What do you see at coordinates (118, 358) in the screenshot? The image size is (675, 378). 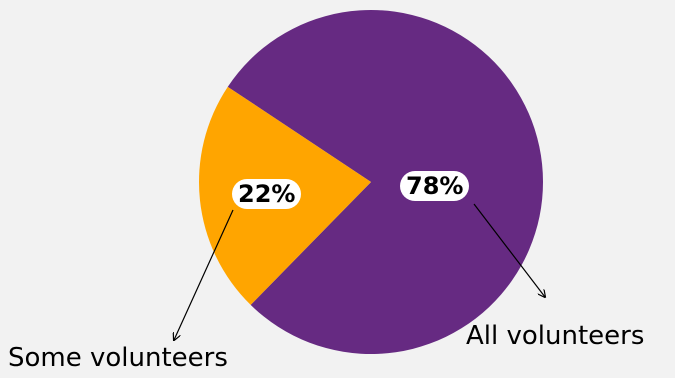 I see `callout-some-volunteers: Some volunteers` at bounding box center [118, 358].